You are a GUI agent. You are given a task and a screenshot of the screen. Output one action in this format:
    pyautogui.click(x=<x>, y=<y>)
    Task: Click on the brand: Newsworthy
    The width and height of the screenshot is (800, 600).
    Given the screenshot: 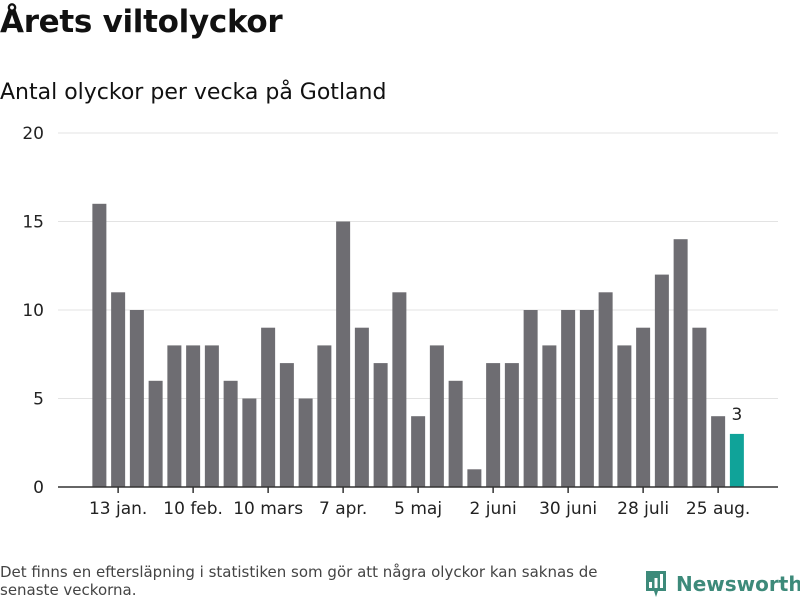 What is the action you would take?
    pyautogui.click(x=722, y=584)
    